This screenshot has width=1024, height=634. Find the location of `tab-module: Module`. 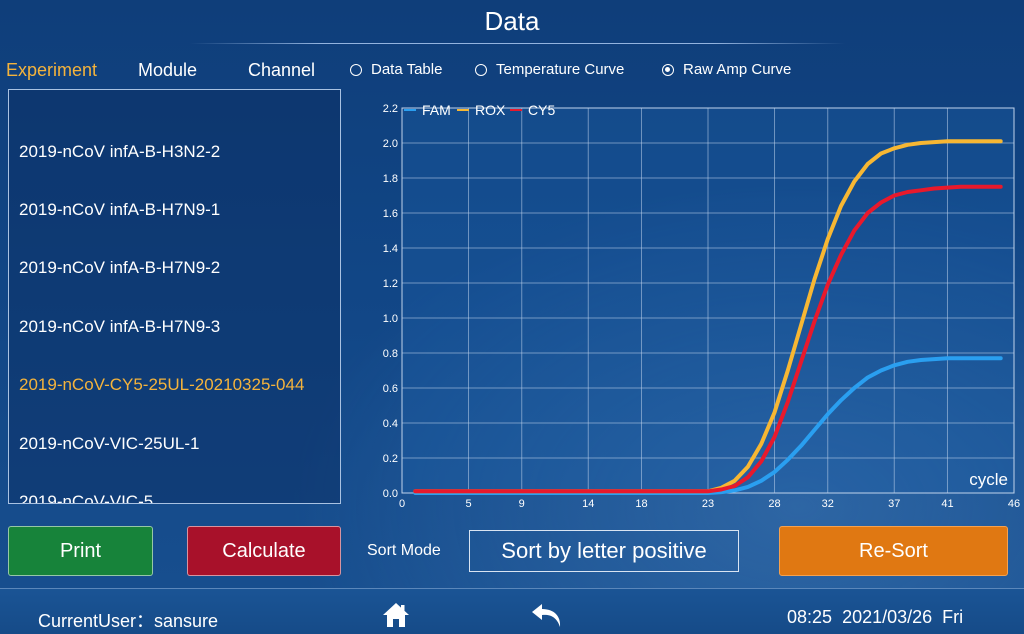

tab-module: Module is located at coordinates (168, 70).